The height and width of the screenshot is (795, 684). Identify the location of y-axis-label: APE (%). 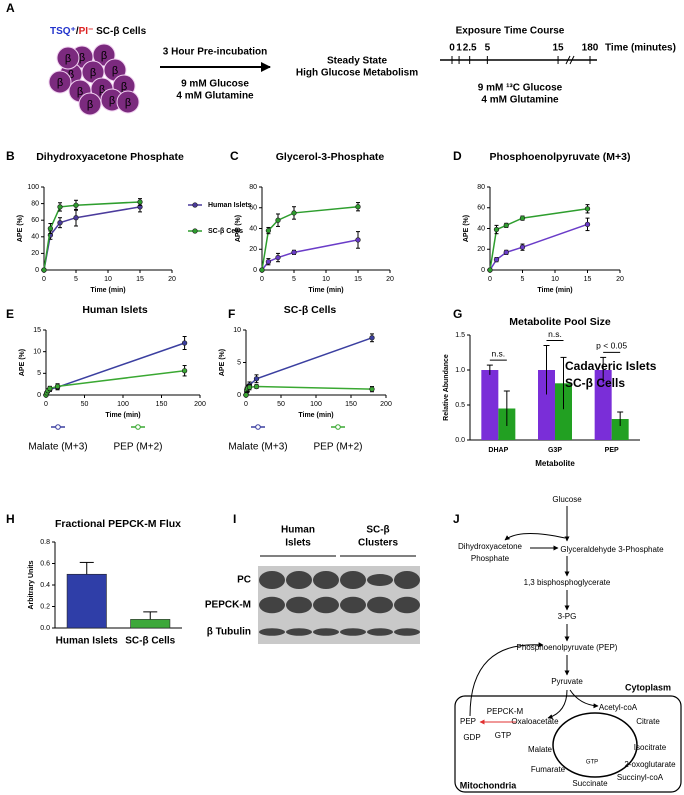
(222, 362).